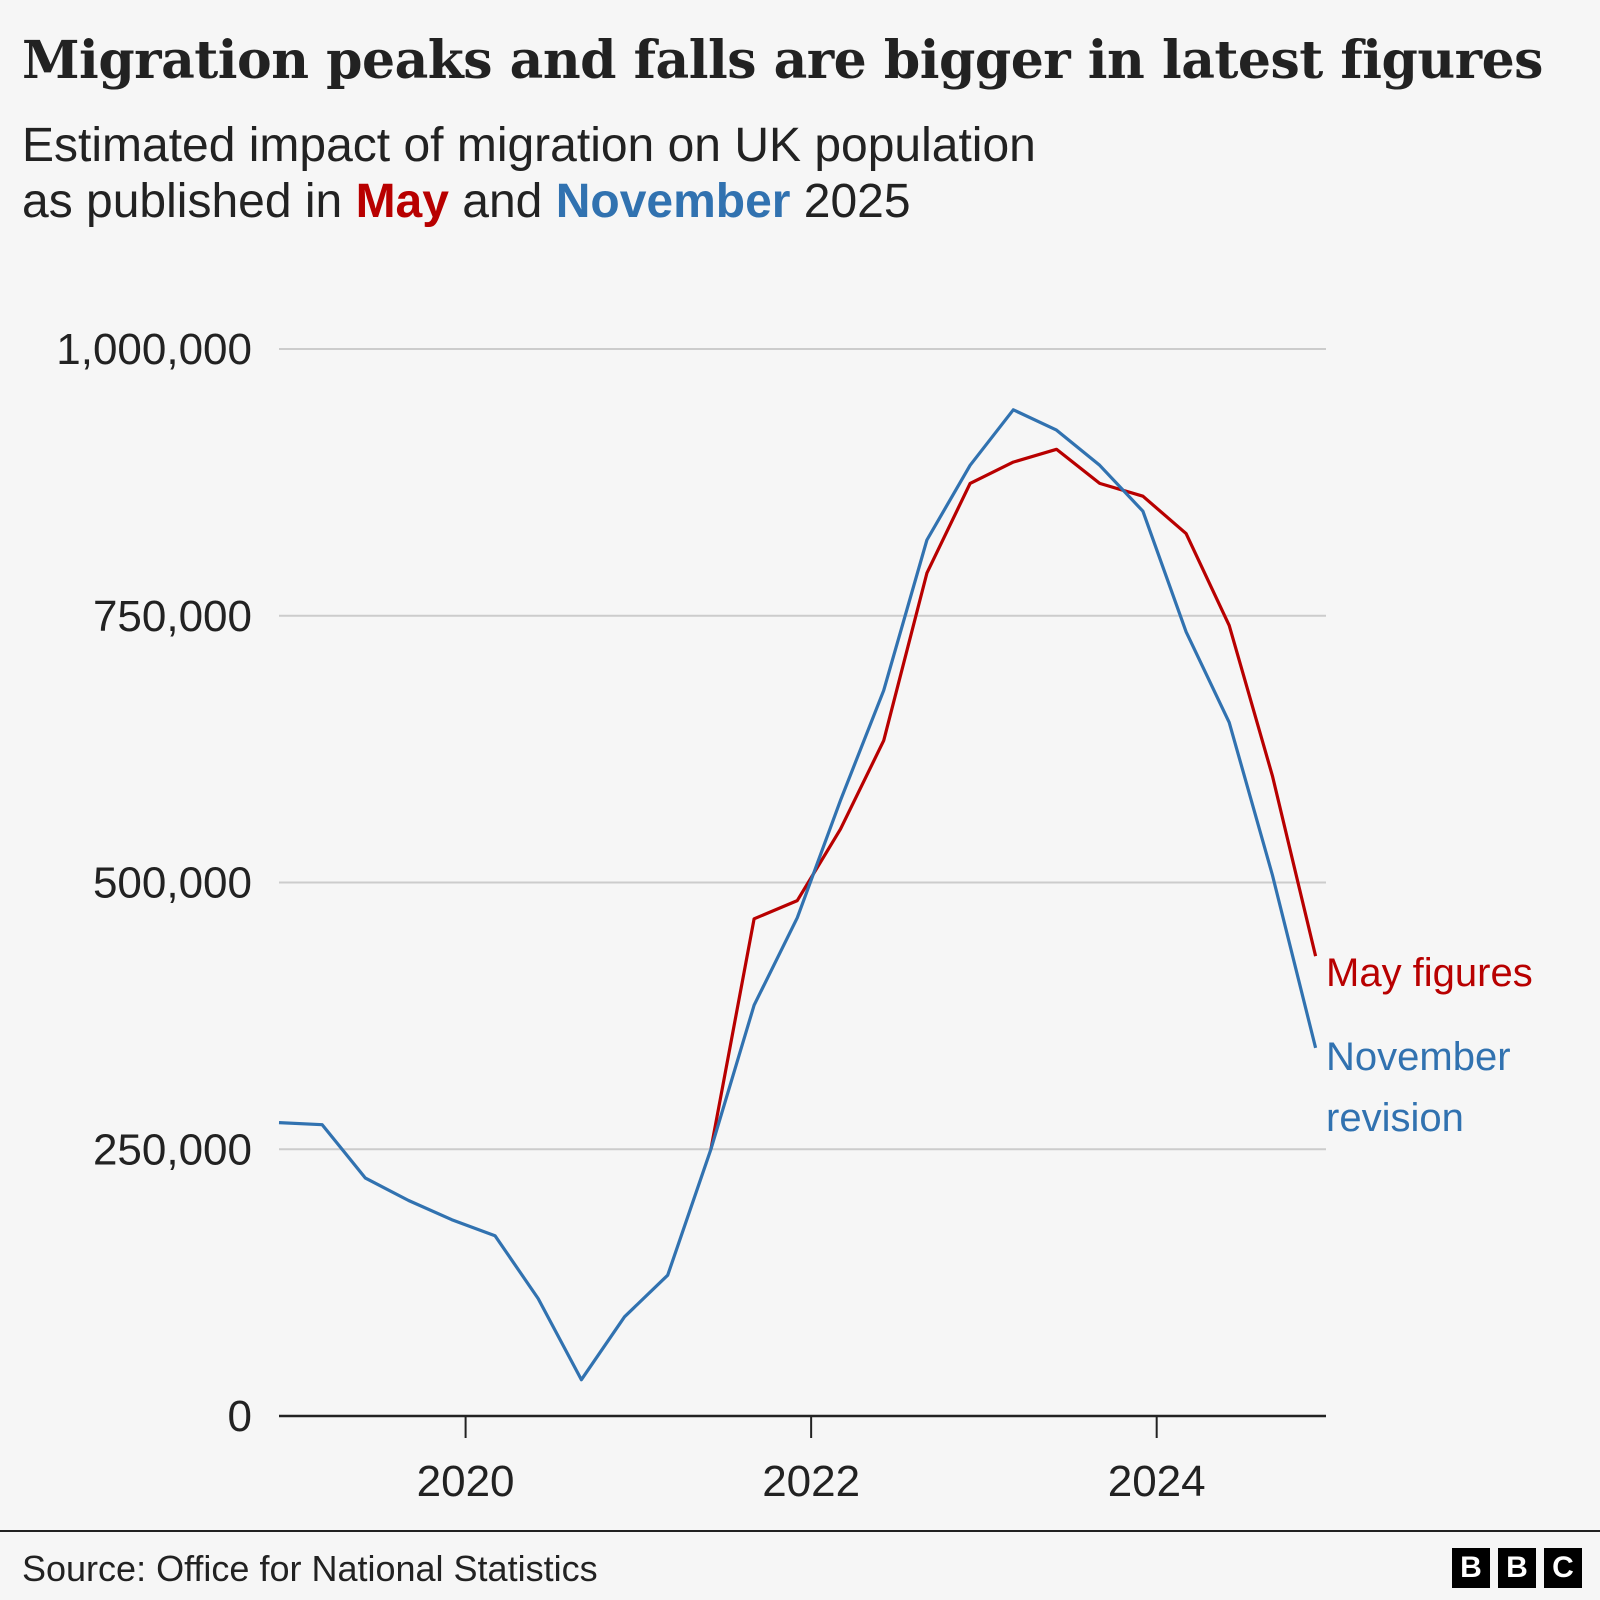 The image size is (1600, 1600). Describe the element at coordinates (172, 883) in the screenshot. I see `y-tick-label: 500,000` at that location.